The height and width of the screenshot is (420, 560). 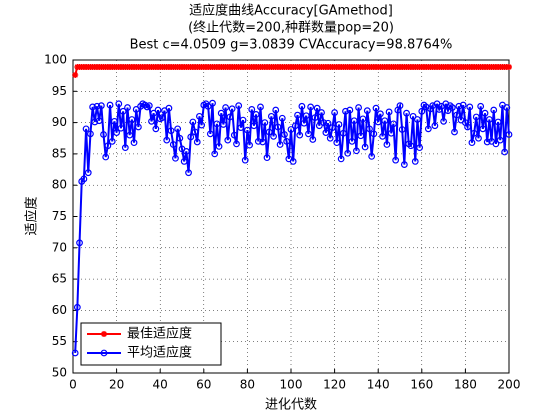 What do you see at coordinates (116, 385) in the screenshot?
I see `x-tick-label: 20` at bounding box center [116, 385].